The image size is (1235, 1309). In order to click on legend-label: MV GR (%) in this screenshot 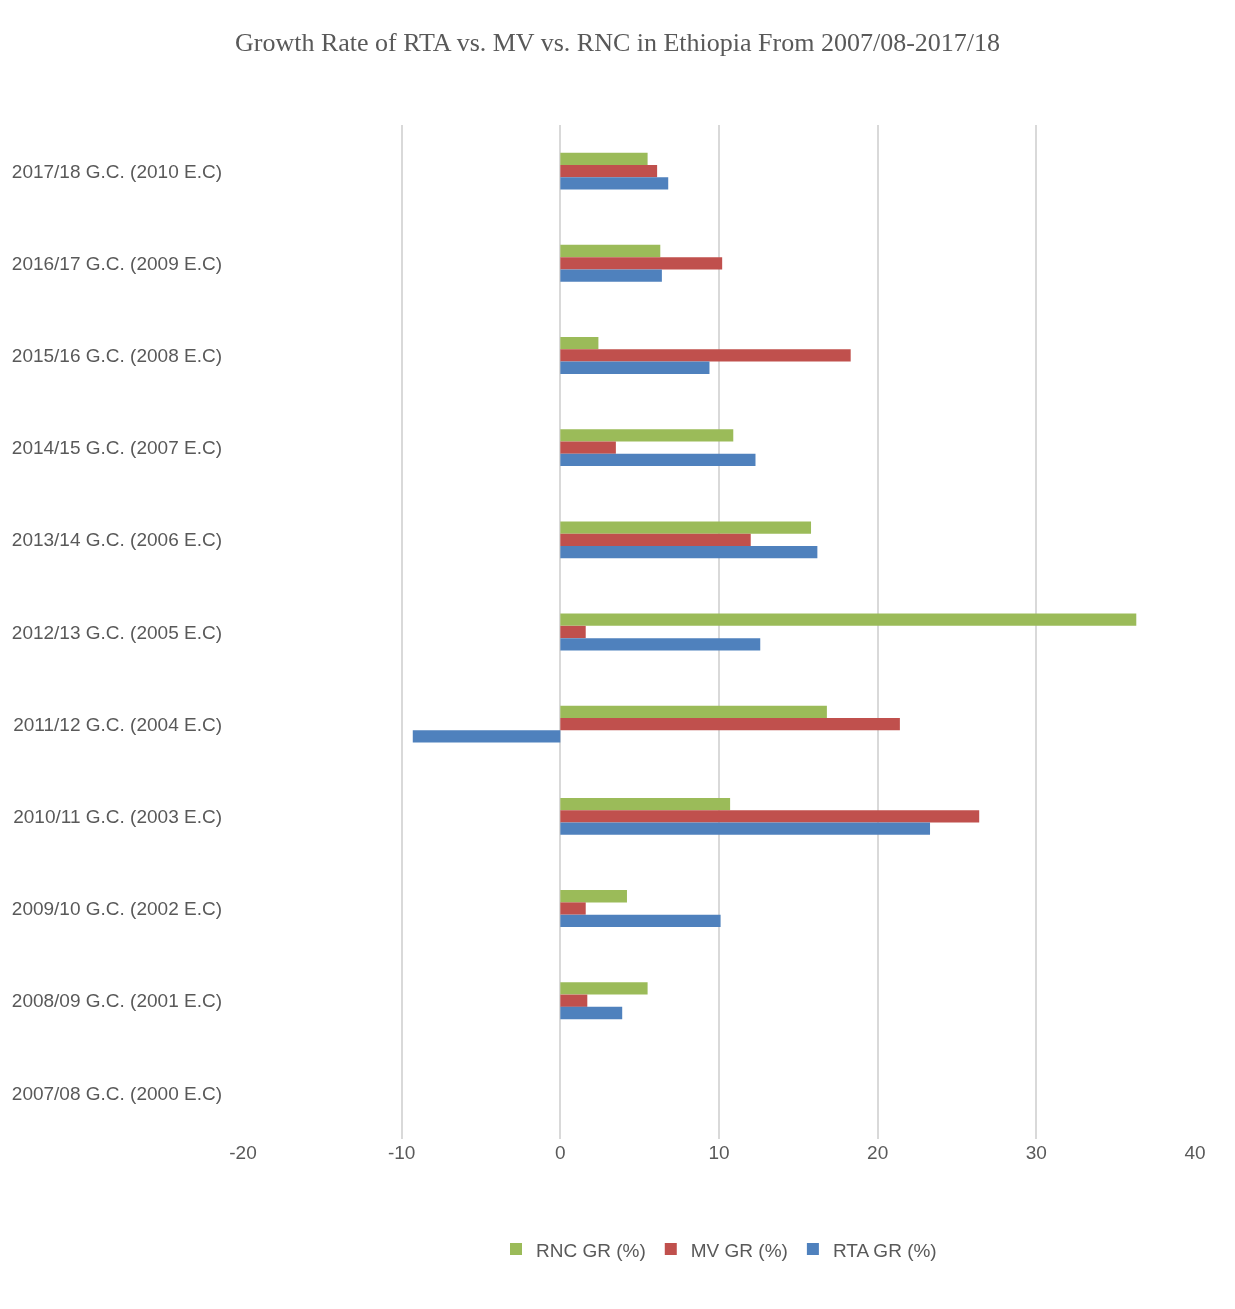, I will do `click(739, 1250)`.